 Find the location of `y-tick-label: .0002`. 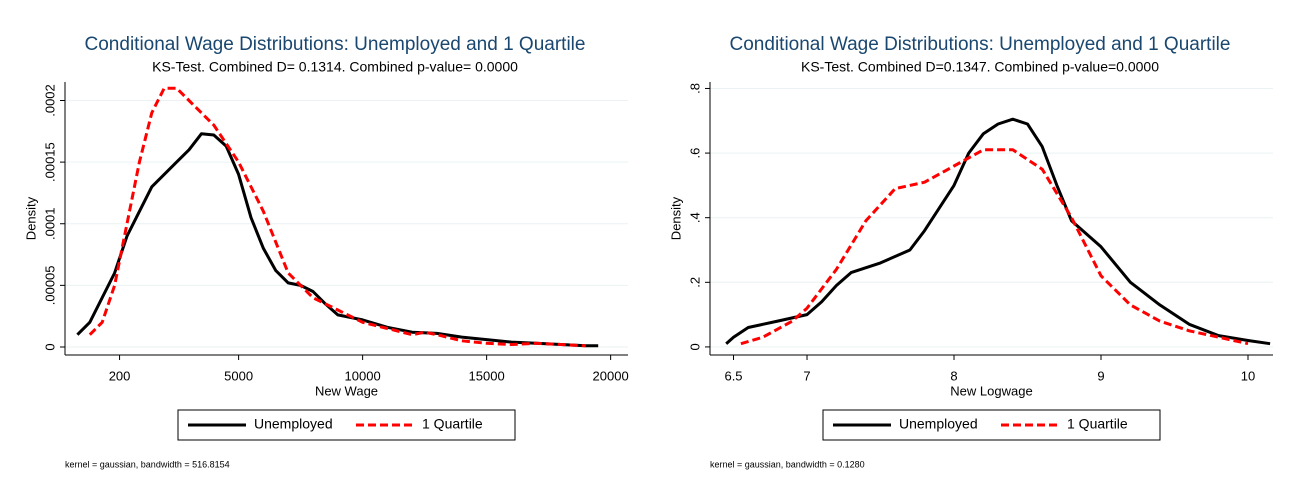

y-tick-label: .0002 is located at coordinates (49, 100).